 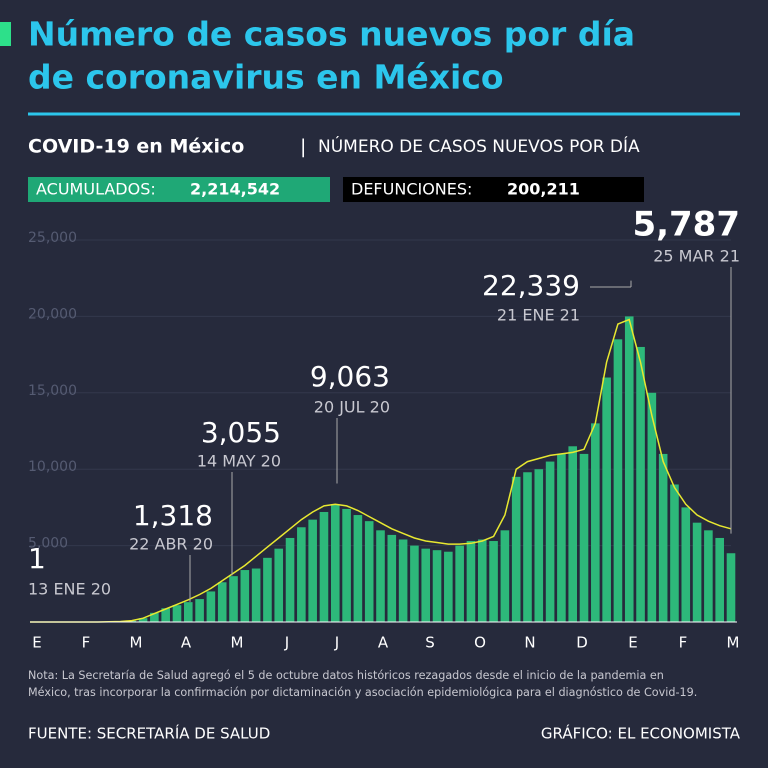 What do you see at coordinates (266, 77) in the screenshot?
I see `title: de coronavirus en México` at bounding box center [266, 77].